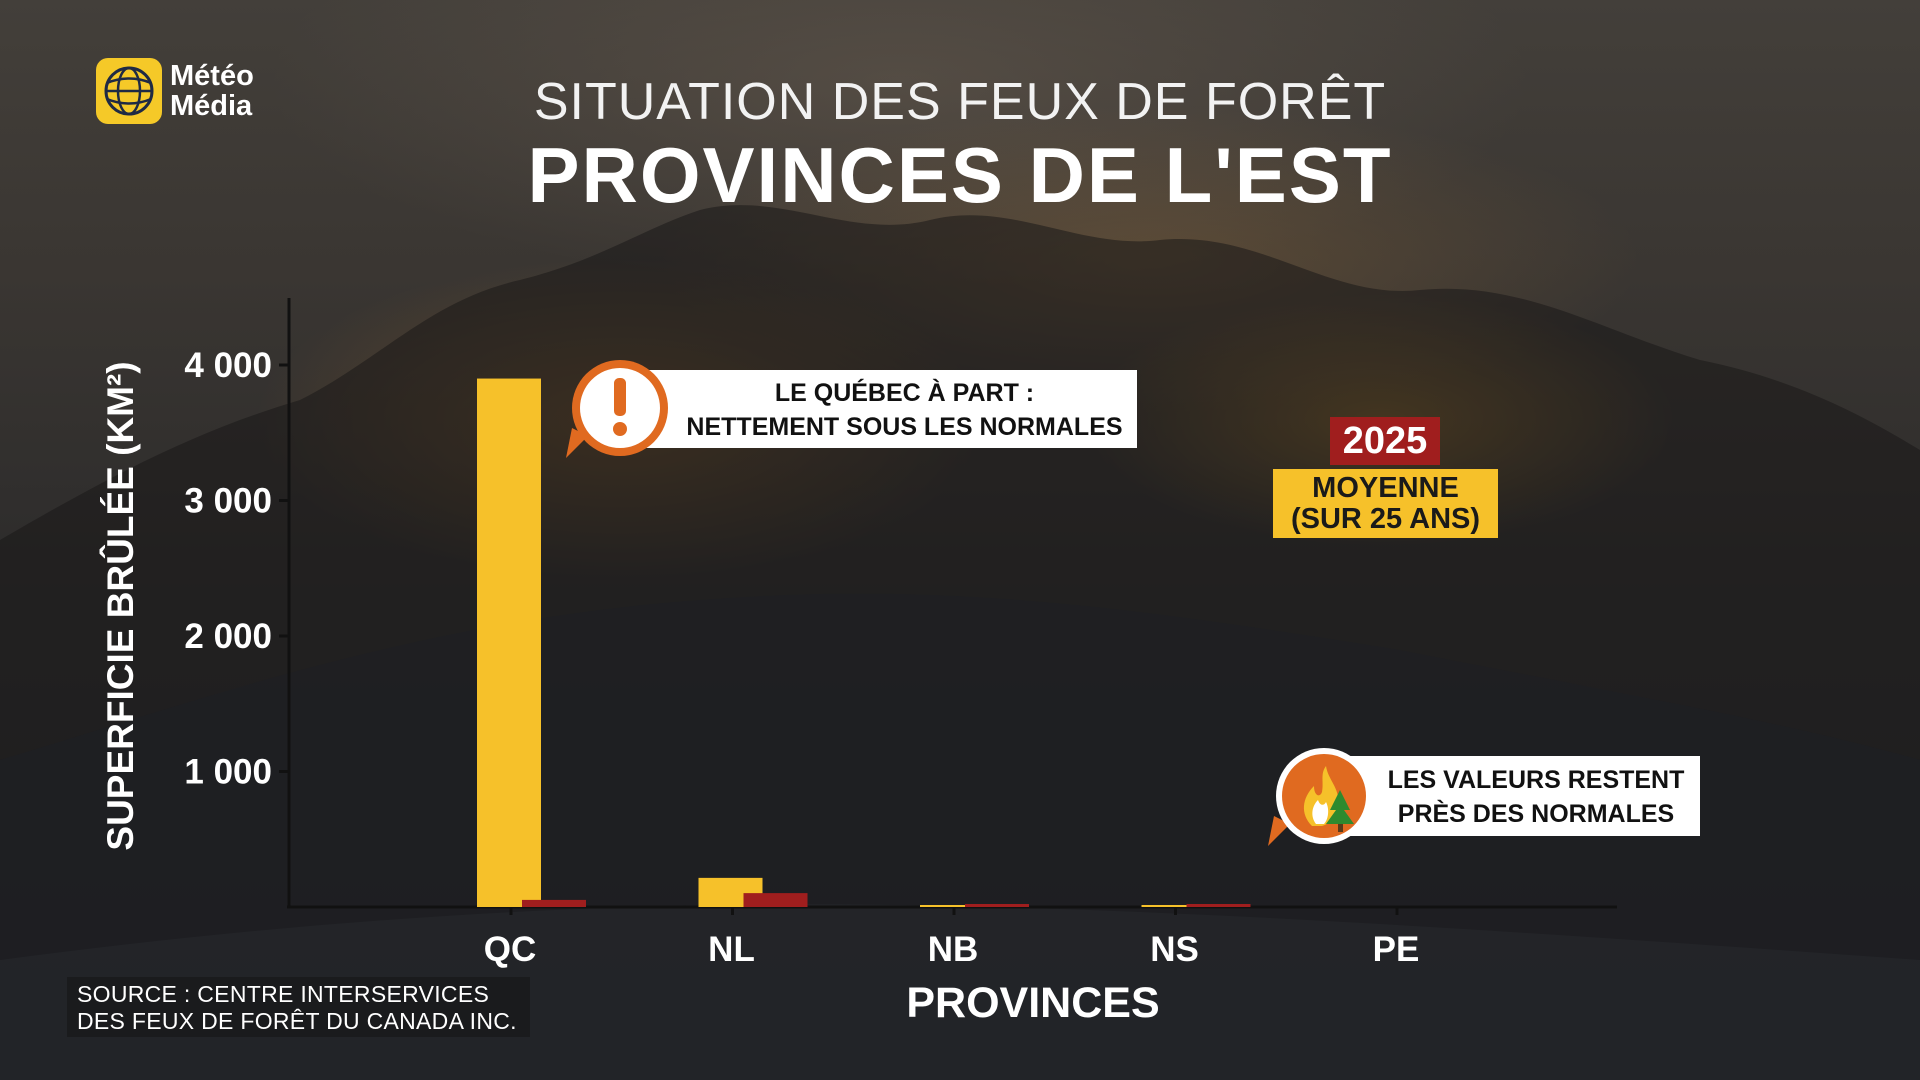 This screenshot has height=1080, width=1920. Describe the element at coordinates (1385, 488) in the screenshot. I see `legend-average-line1: MOYENNE` at that location.